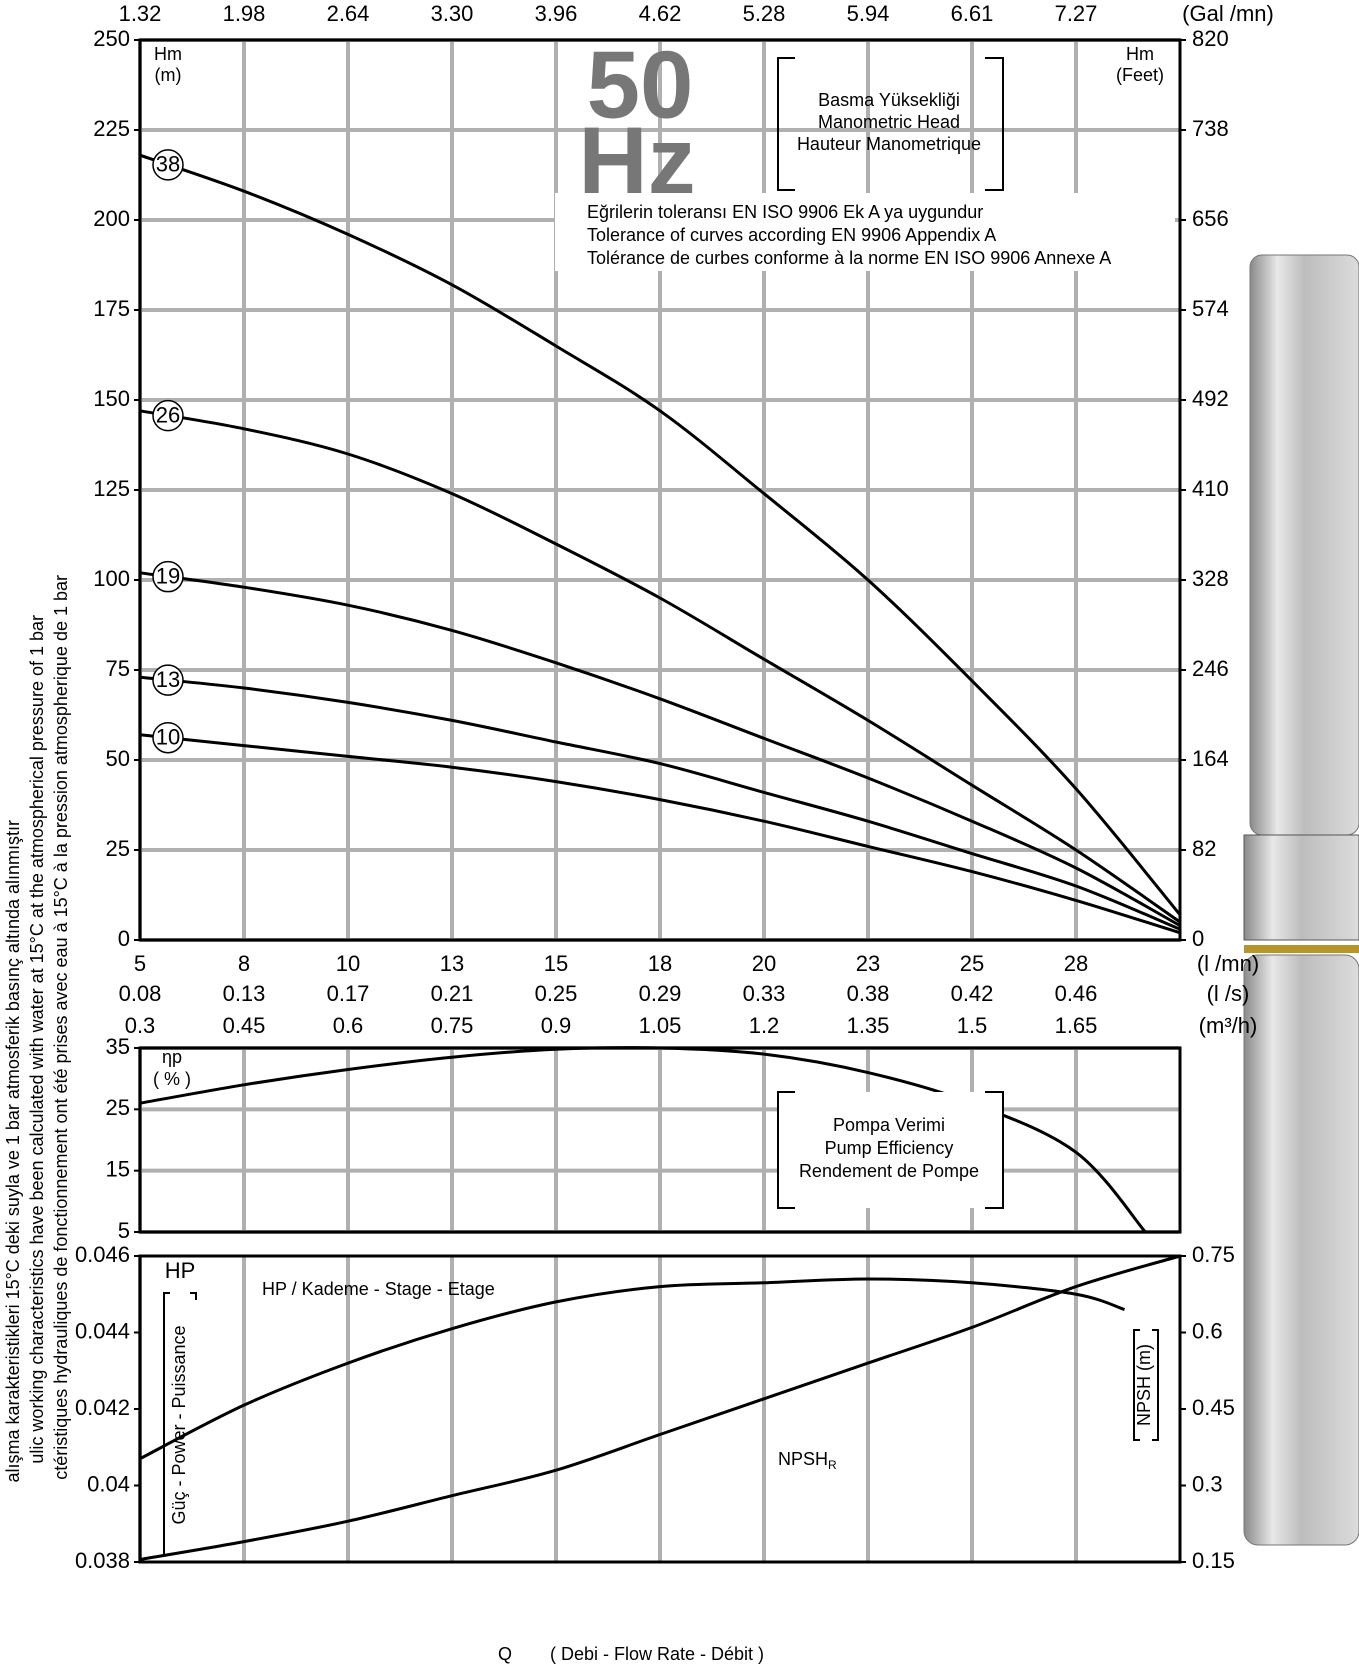 This screenshot has width=1359, height=1672. What do you see at coordinates (124, 1230) in the screenshot?
I see `y-tick-label: 5` at bounding box center [124, 1230].